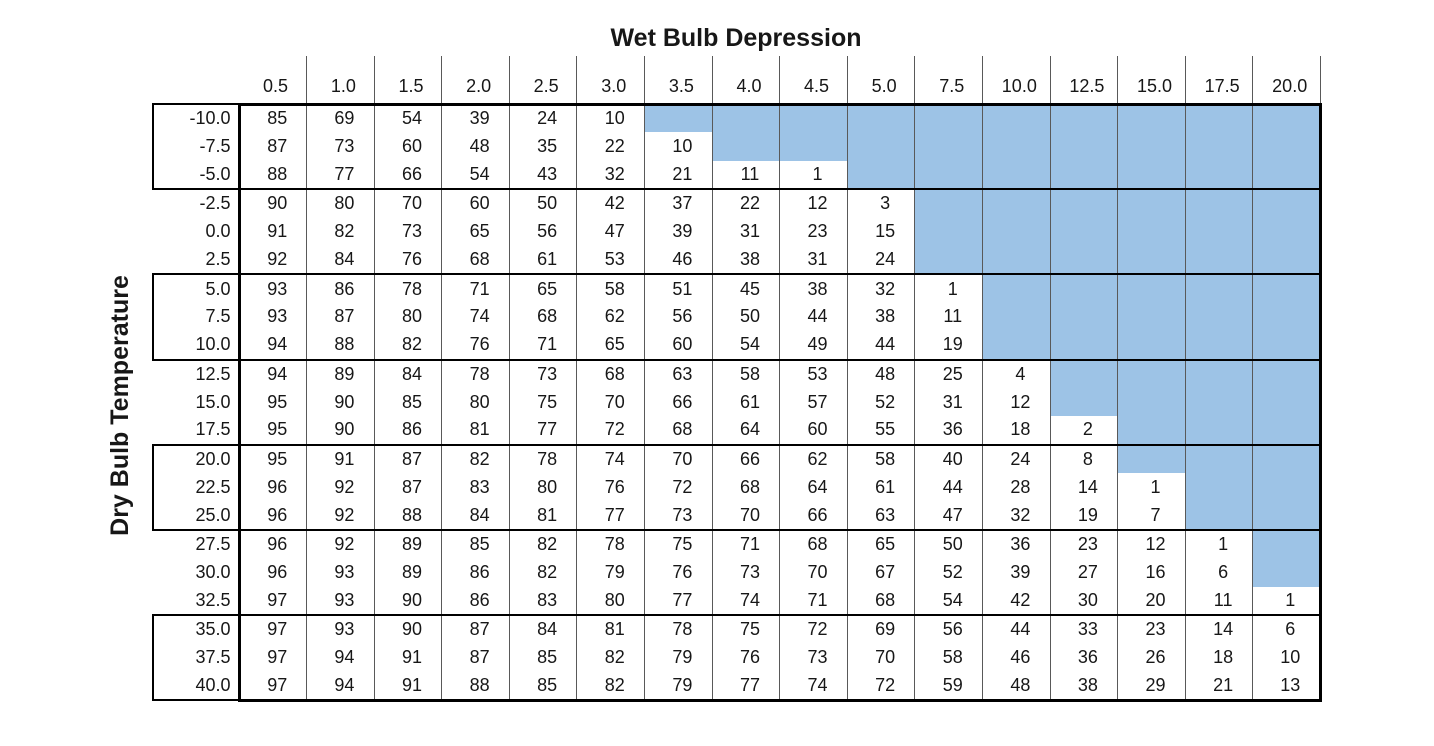 Image resolution: width=1434 pixels, height=746 pixels. What do you see at coordinates (340, 601) in the screenshot?
I see `value-cell: 93` at bounding box center [340, 601].